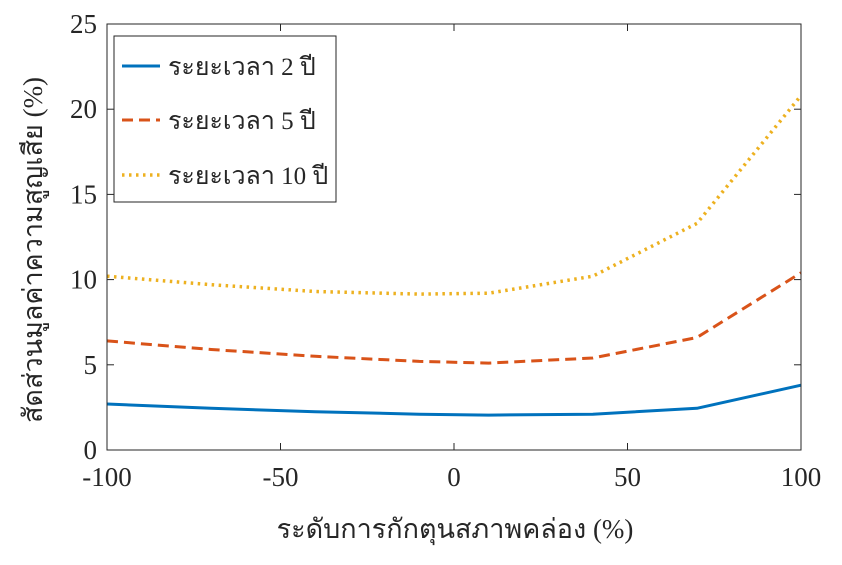 The image size is (842, 565). What do you see at coordinates (454, 477) in the screenshot?
I see `x-tick-label: 0` at bounding box center [454, 477].